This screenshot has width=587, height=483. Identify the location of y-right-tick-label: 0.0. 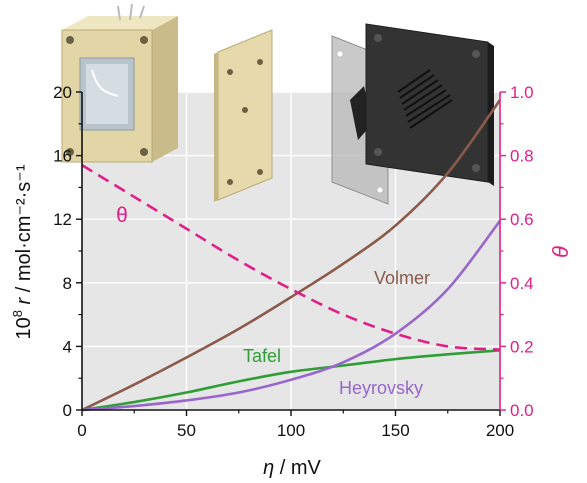
(522, 410).